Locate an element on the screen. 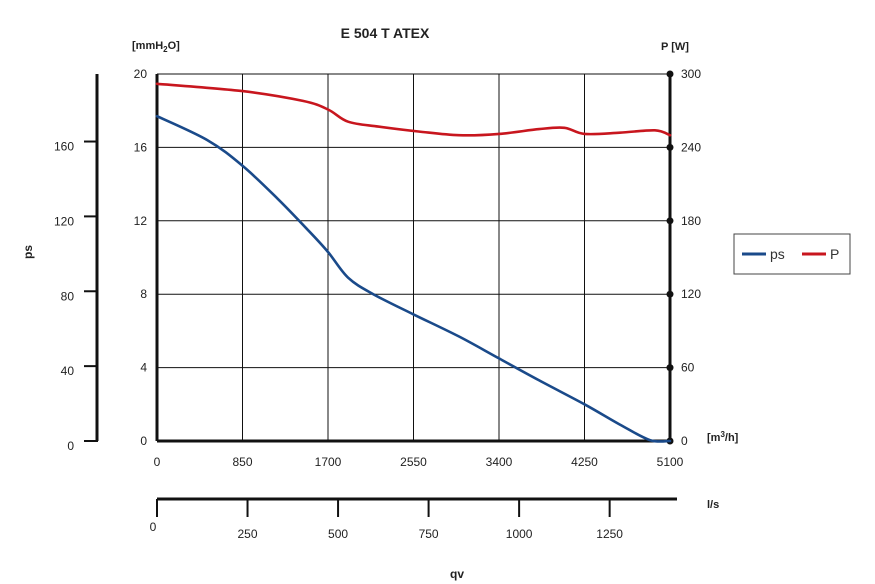 The image size is (875, 584). right-tick-label: 60 is located at coordinates (688, 368).